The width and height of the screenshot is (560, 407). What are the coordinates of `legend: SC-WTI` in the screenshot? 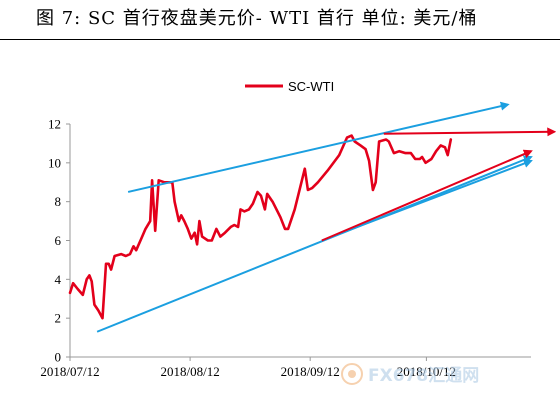 It's located at (289, 86).